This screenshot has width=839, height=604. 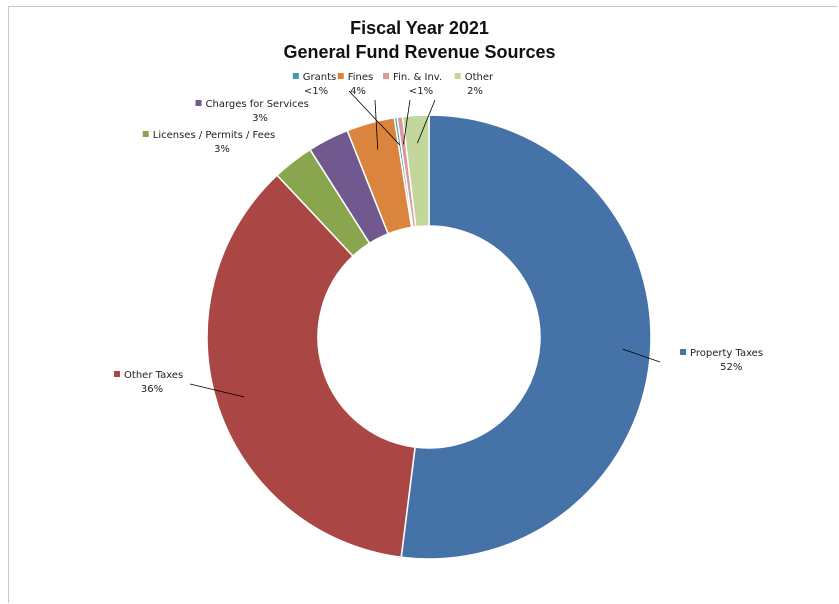 I want to click on leader-line-other, so click(x=426, y=121).